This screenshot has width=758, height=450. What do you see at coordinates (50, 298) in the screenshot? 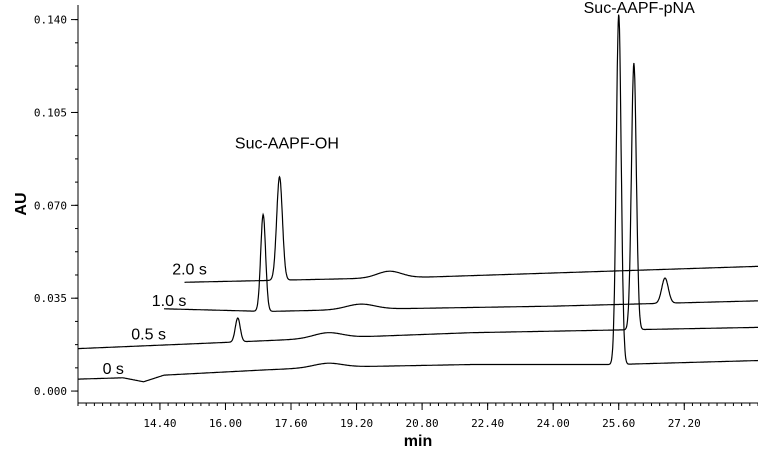
I see `y-tick-label: 0.035` at bounding box center [50, 298].